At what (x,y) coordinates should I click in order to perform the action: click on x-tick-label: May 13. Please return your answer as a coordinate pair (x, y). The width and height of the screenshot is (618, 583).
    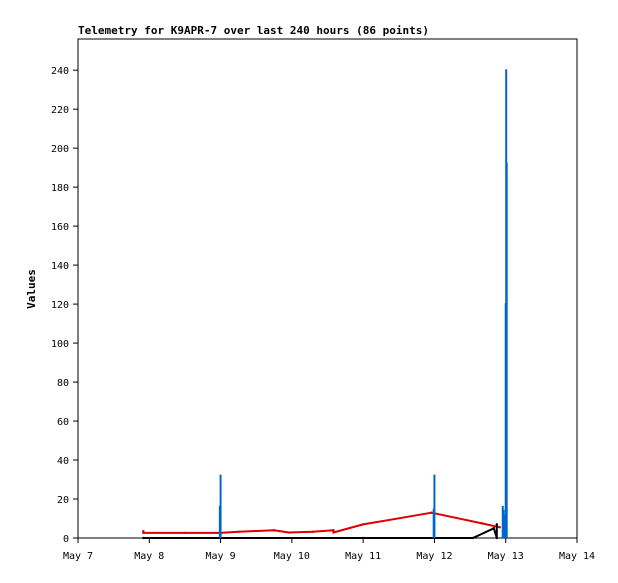
    Looking at the image, I should click on (506, 556).